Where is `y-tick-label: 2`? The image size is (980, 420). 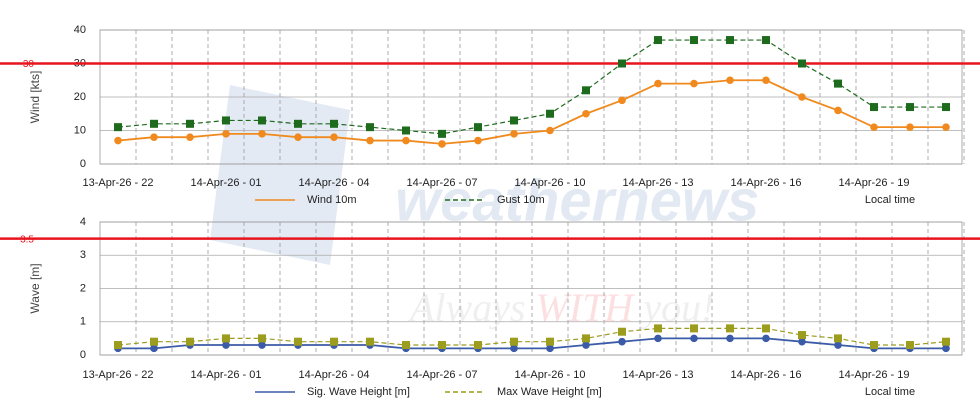
y-tick-label: 2 is located at coordinates (83, 288).